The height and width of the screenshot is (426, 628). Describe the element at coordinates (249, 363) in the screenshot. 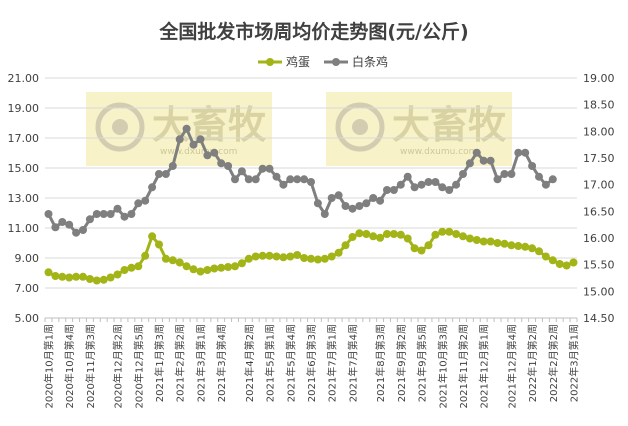

I see `x-tick-label: 2021年4月第2周` at that location.